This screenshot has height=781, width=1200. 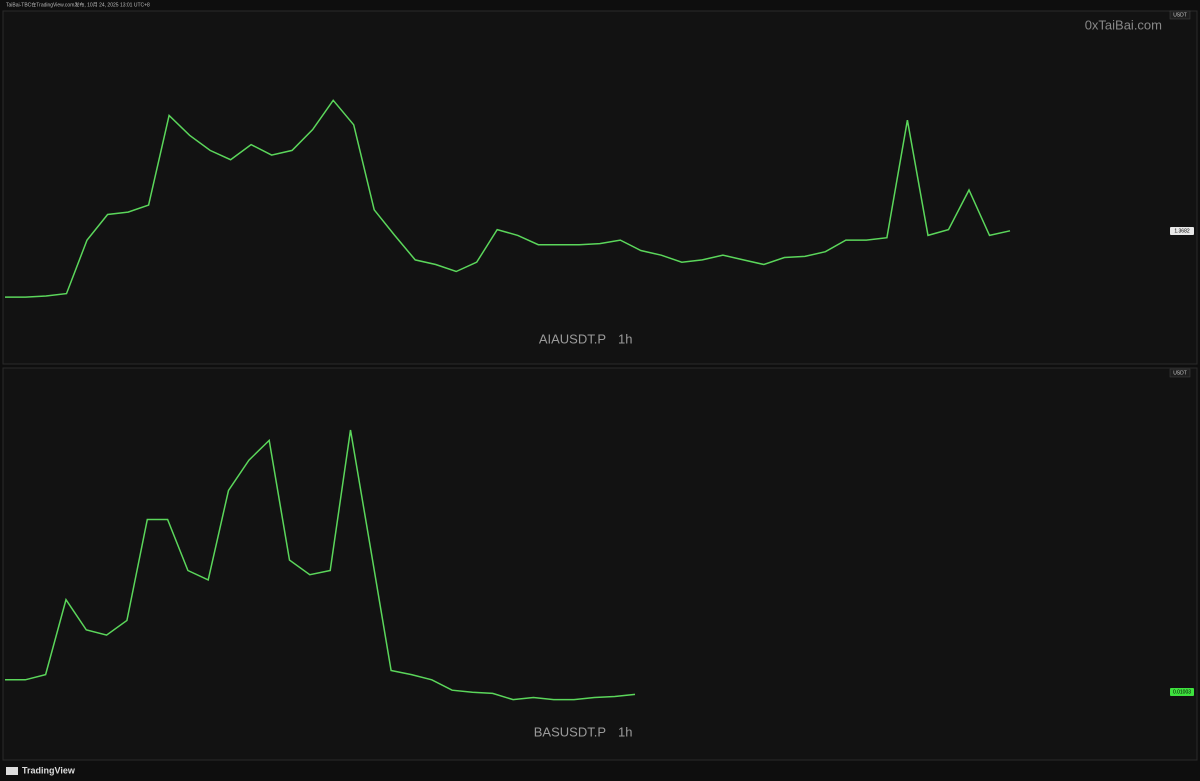 I want to click on last-price: 0.01003, so click(x=1182, y=692).